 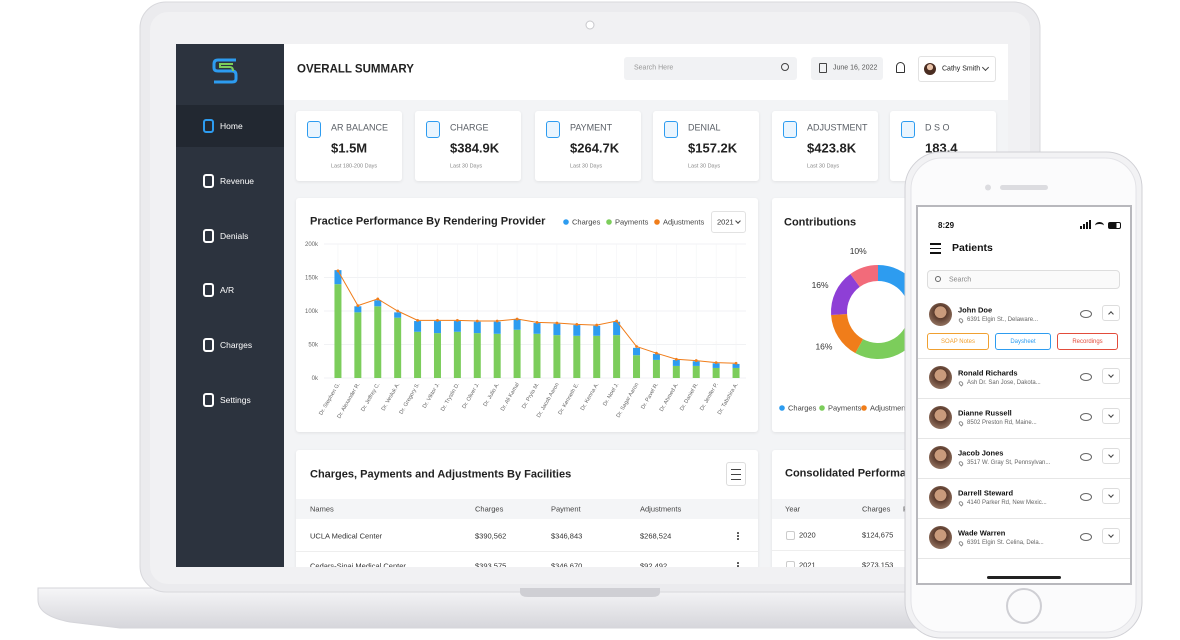 I want to click on patient-name: Darrell Steward, so click(x=986, y=493).